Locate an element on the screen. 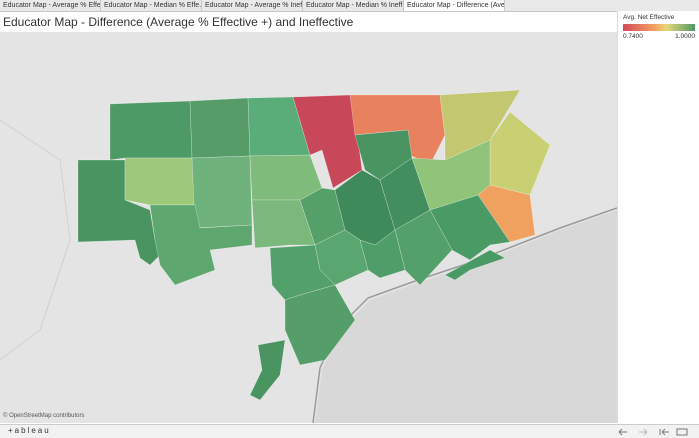 Image resolution: width=699 pixels, height=438 pixels. road is located at coordinates (35, 240).